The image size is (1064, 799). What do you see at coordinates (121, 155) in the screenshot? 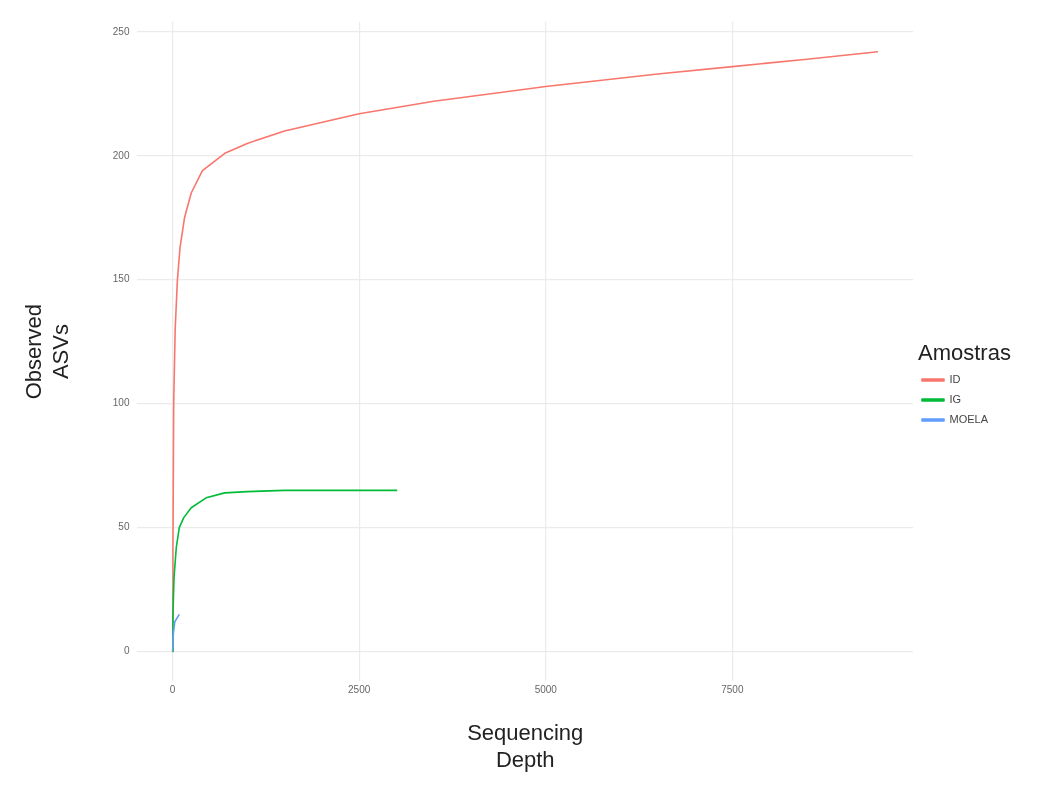
I see `y-tick-label: 200` at bounding box center [121, 155].